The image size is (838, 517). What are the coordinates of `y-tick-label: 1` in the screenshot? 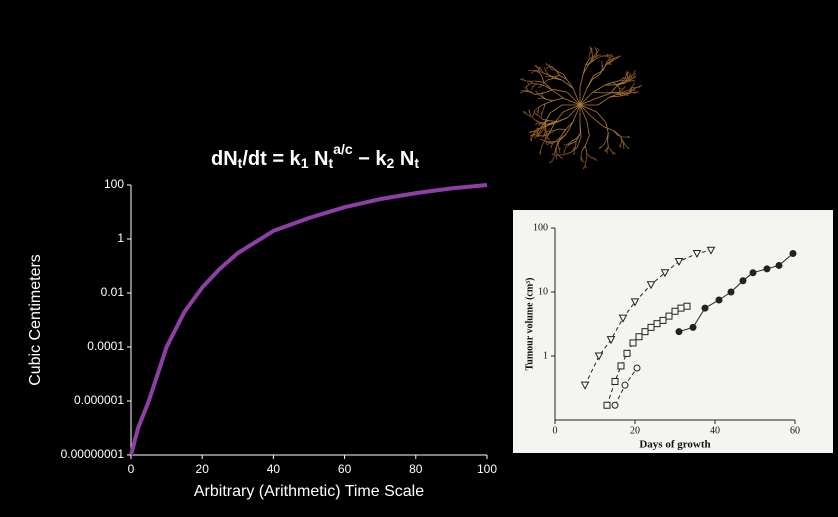 It's located at (120, 238).